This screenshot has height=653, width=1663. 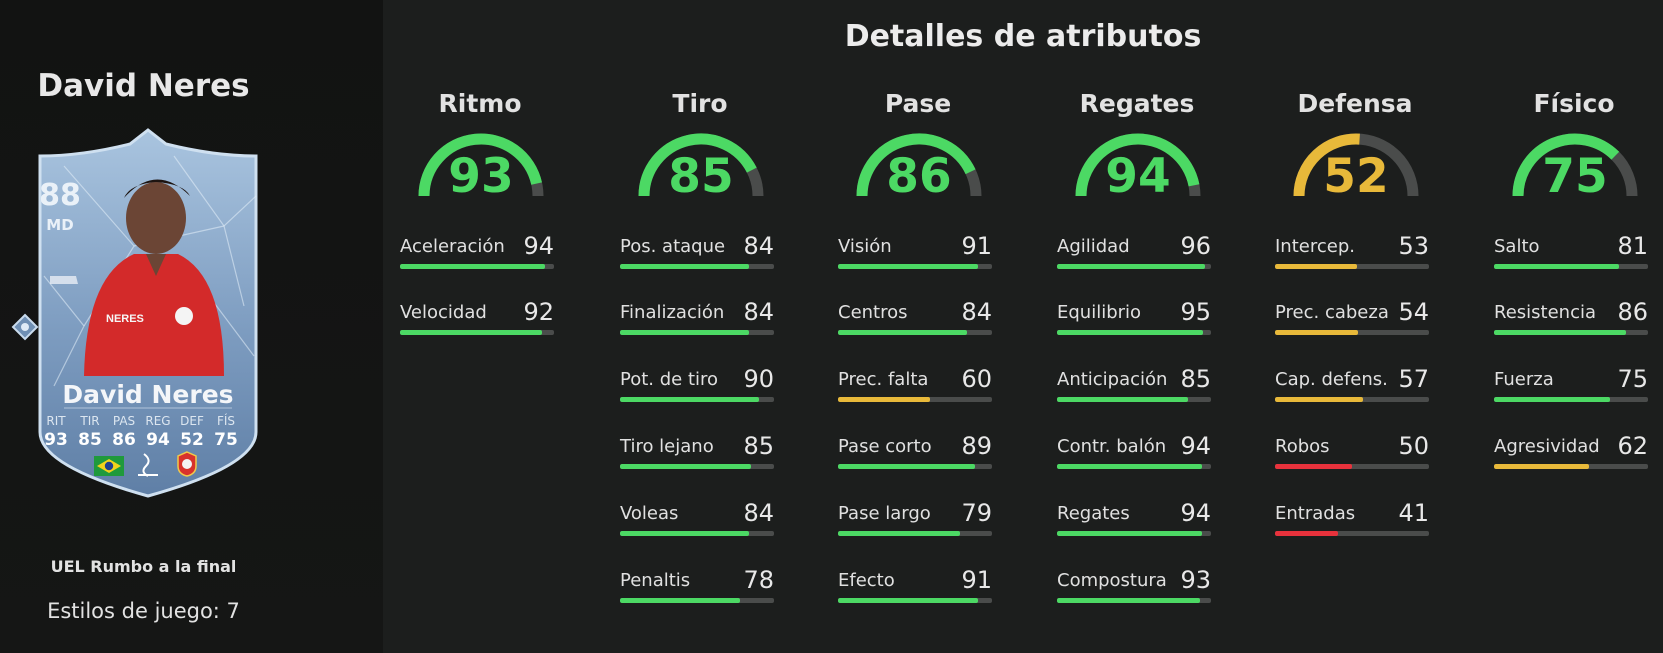 What do you see at coordinates (1137, 588) in the screenshot?
I see `attribute-row: Compostura 93` at bounding box center [1137, 588].